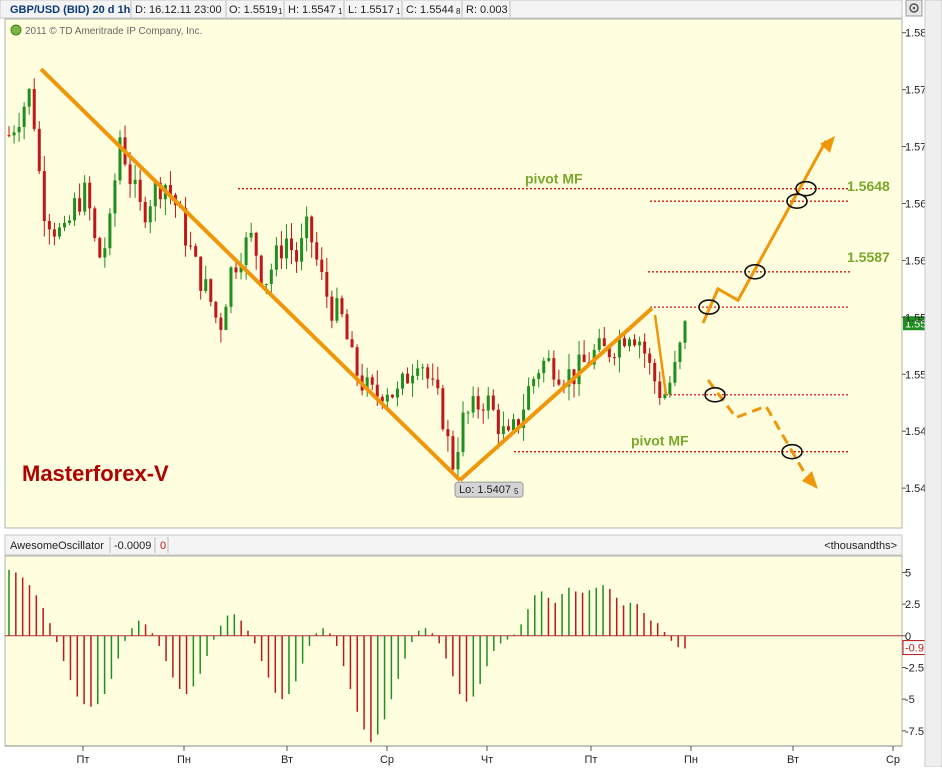 The width and height of the screenshot is (942, 772). Describe the element at coordinates (915, 489) in the screenshot. I see `y-tick-label: 1.54` at that location.